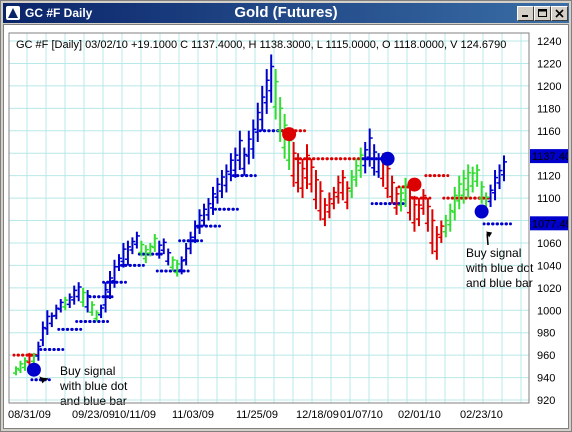 The height and width of the screenshot is (432, 572). What do you see at coordinates (542, 13) in the screenshot?
I see `maximize-button` at bounding box center [542, 13].